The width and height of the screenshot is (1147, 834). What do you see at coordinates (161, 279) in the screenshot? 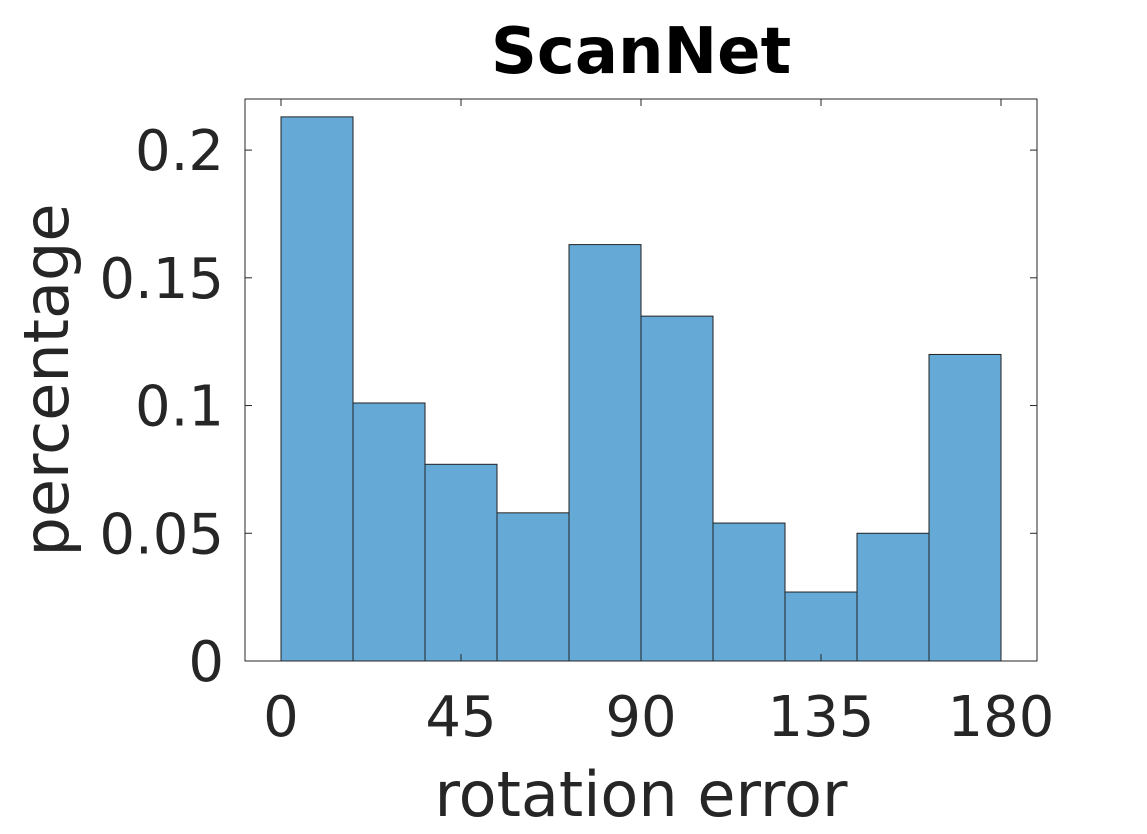
I see `y-tick-label: 0.15` at bounding box center [161, 279].